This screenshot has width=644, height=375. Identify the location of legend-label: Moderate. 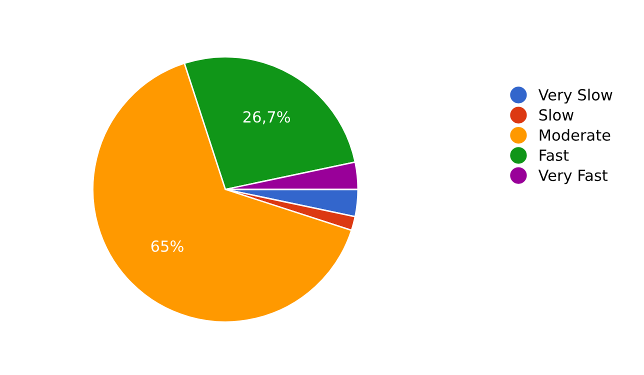
(575, 135).